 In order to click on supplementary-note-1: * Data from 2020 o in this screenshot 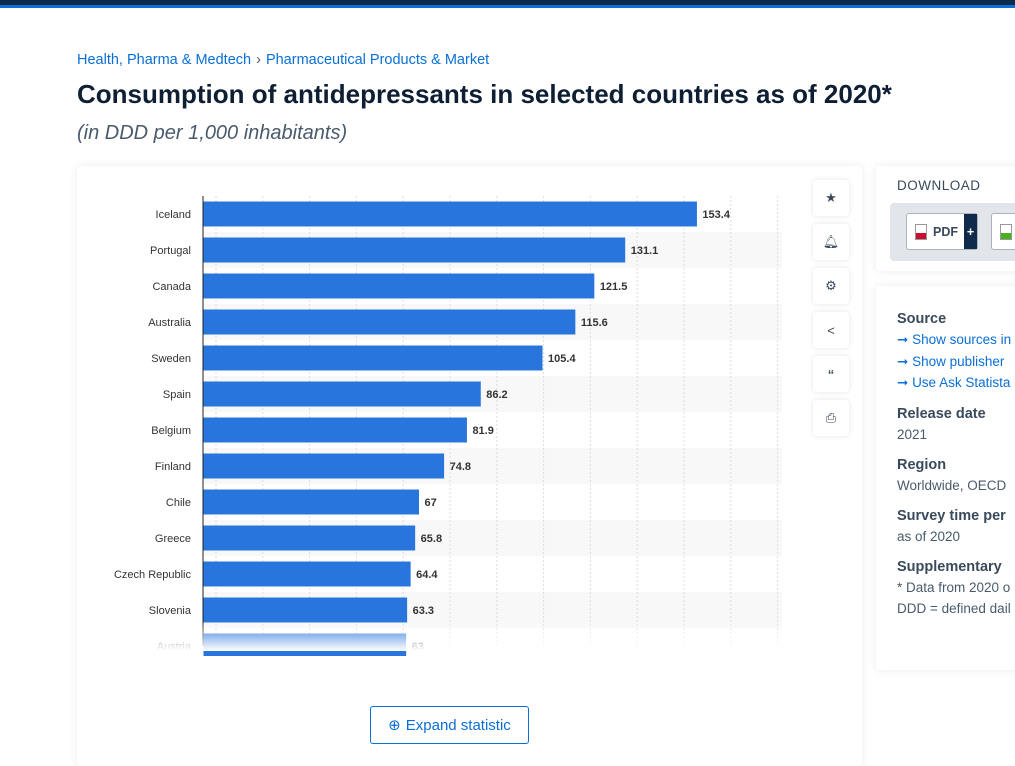, I will do `click(954, 587)`.